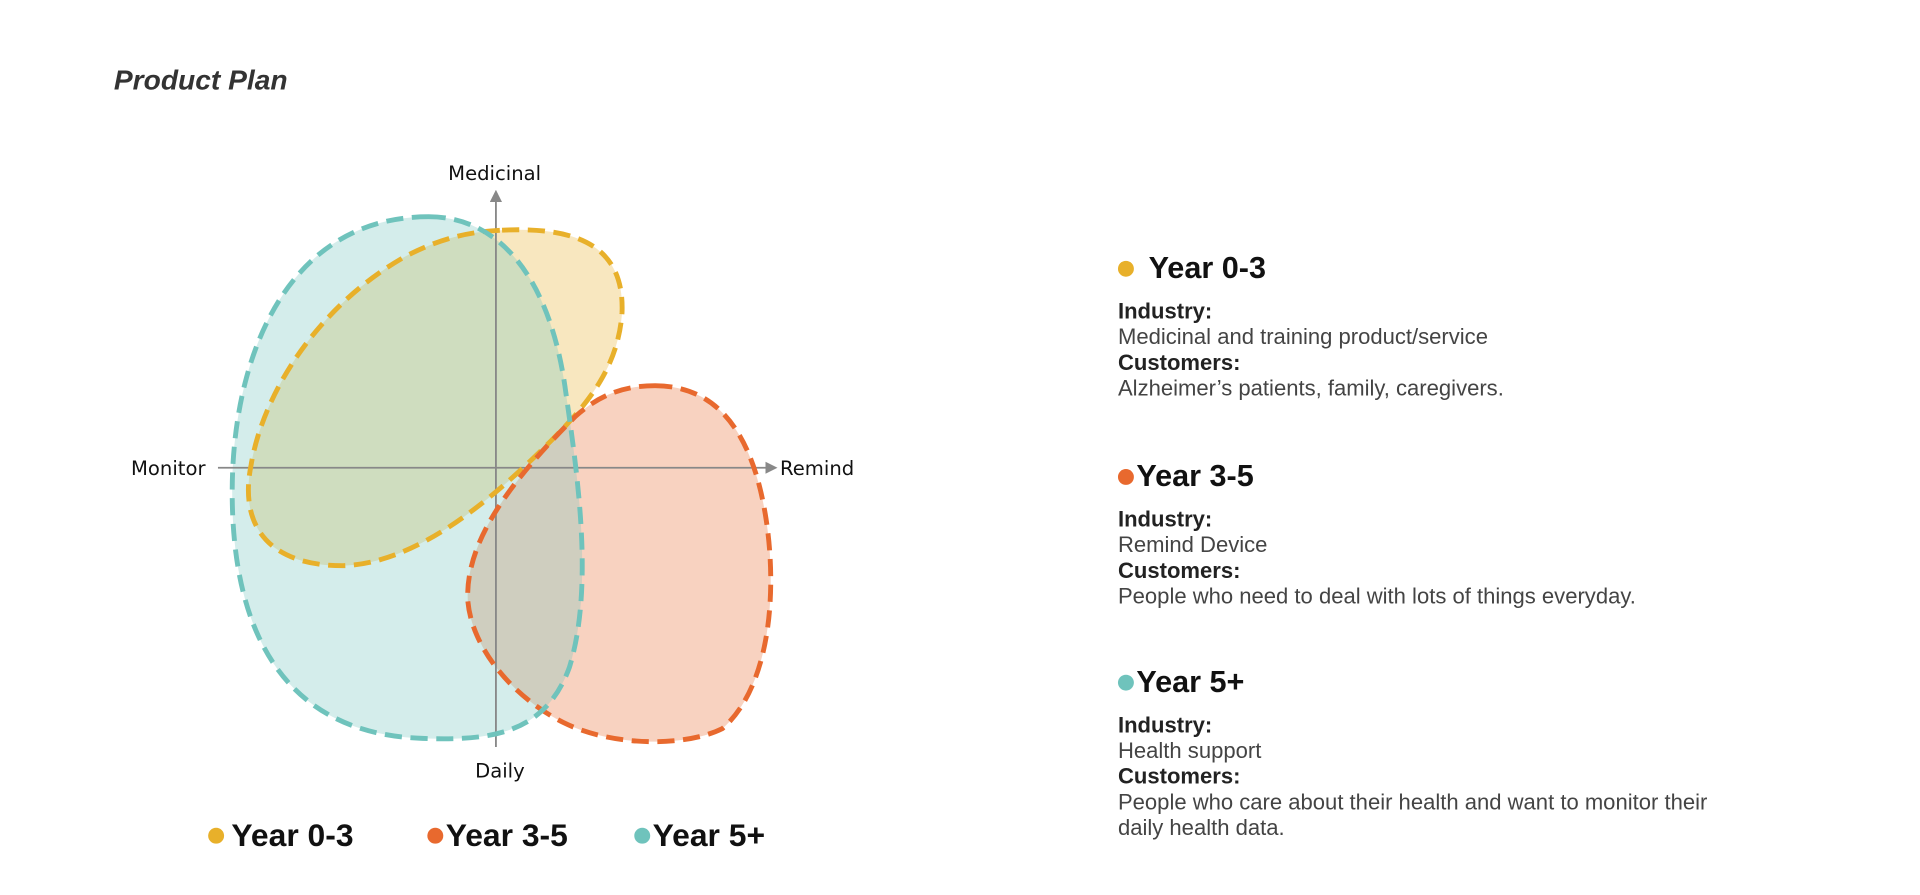 The height and width of the screenshot is (895, 1920). Describe the element at coordinates (1207, 268) in the screenshot. I see `detail-title: Year 0-3` at that location.